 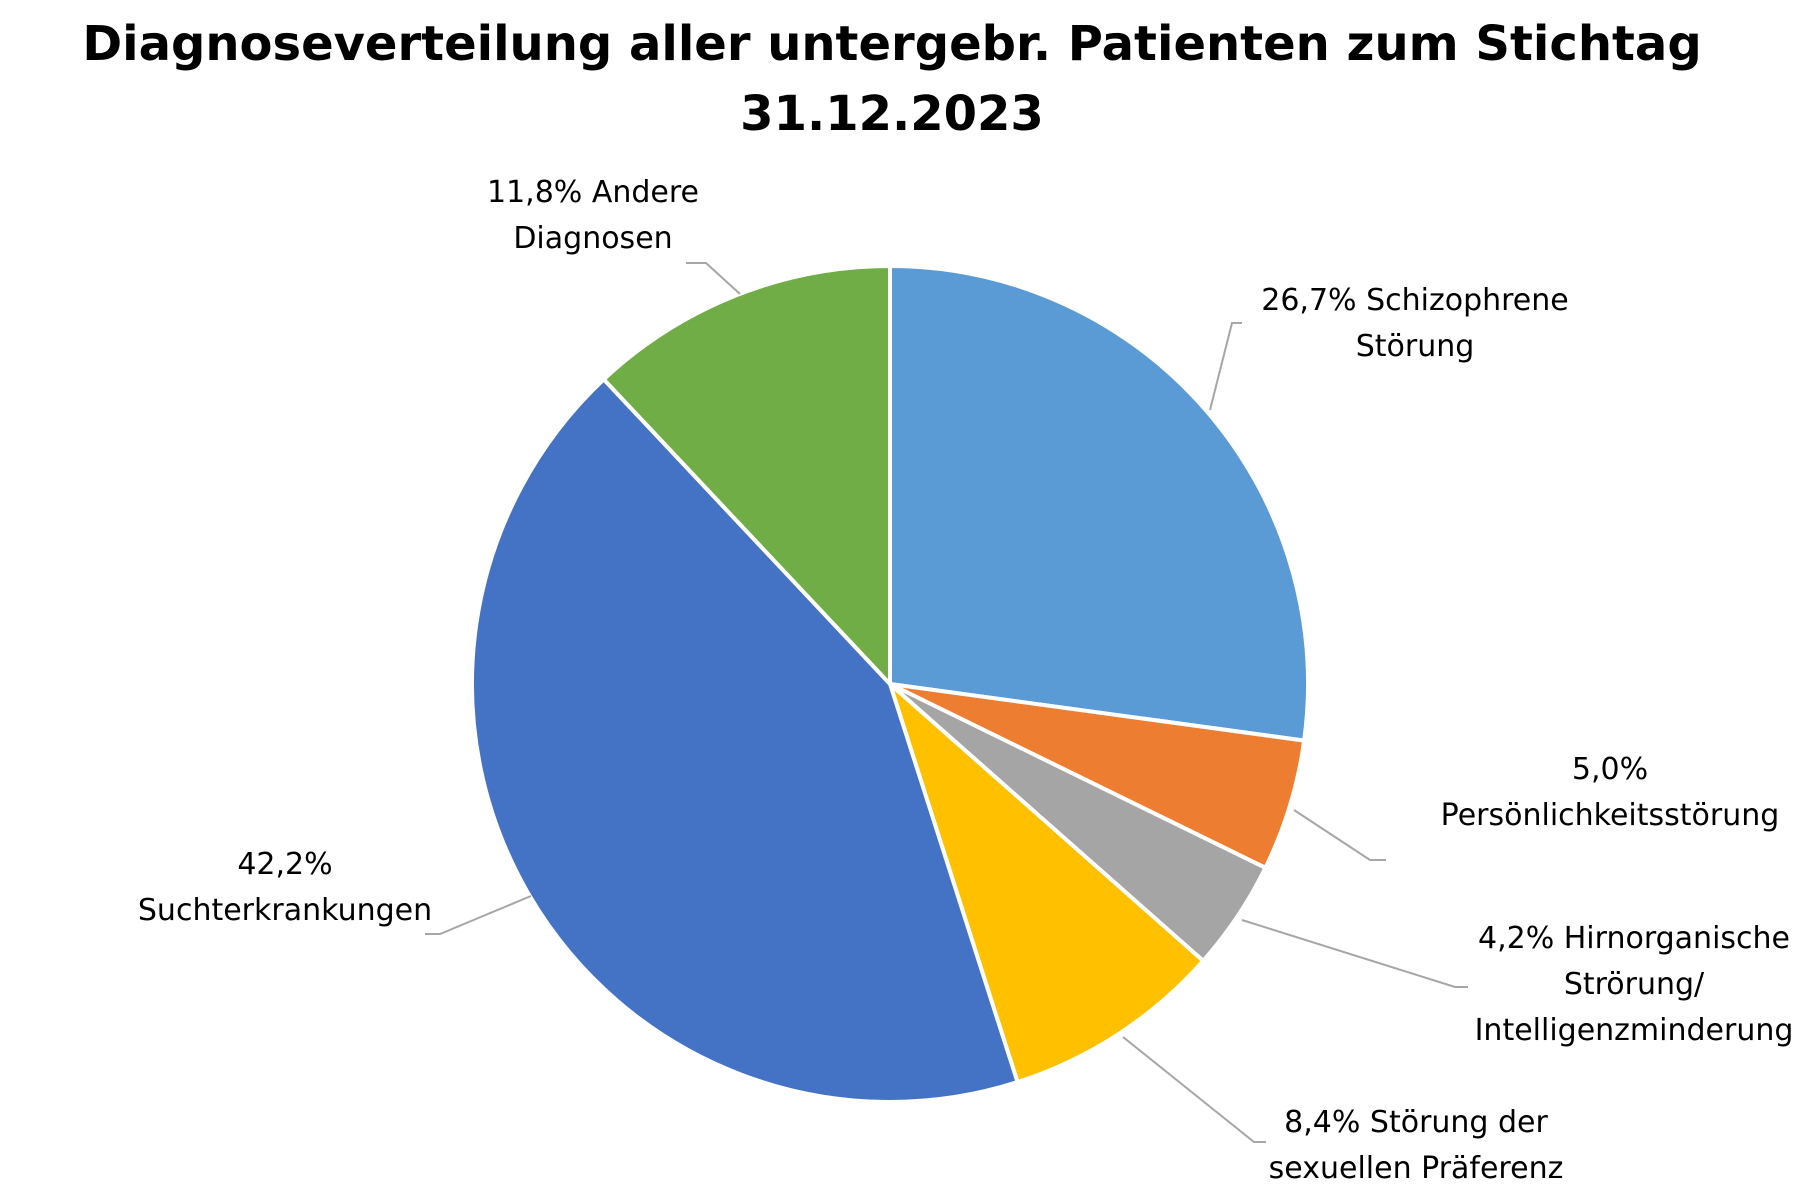 I want to click on data-label-4-line-2: sexuellen Präferenz, so click(x=1416, y=1168).